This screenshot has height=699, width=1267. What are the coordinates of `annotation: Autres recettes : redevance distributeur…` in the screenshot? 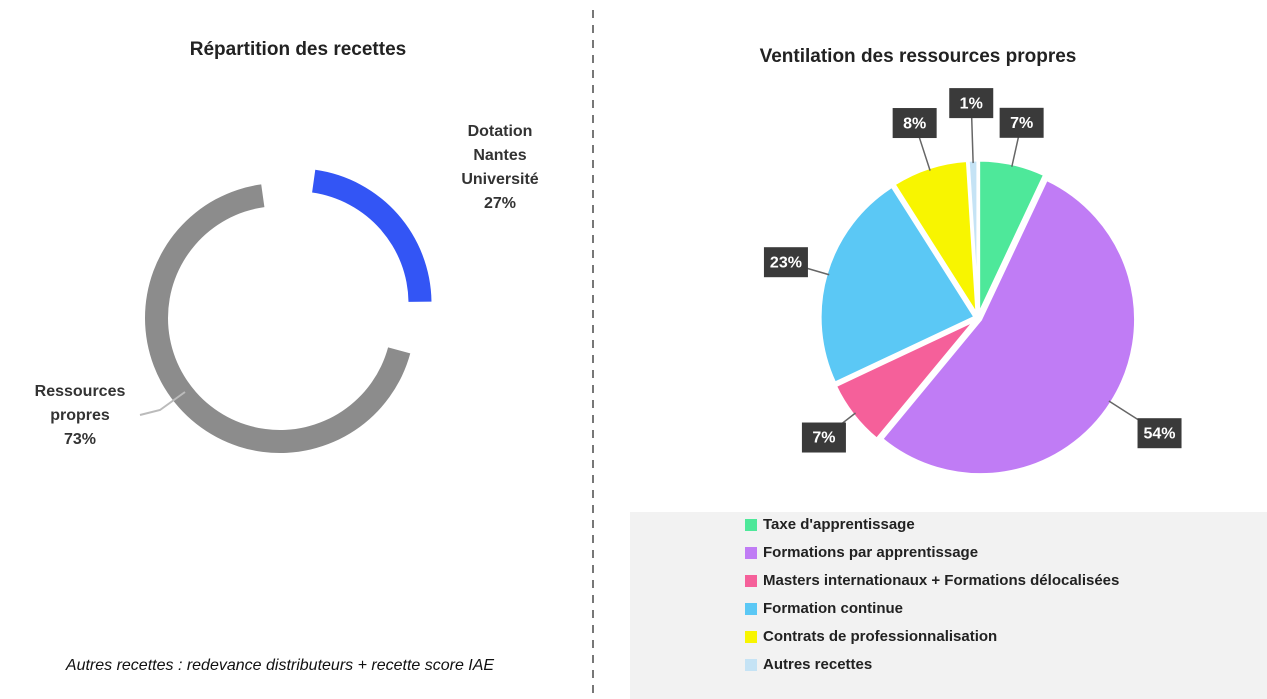 It's located at (280, 665).